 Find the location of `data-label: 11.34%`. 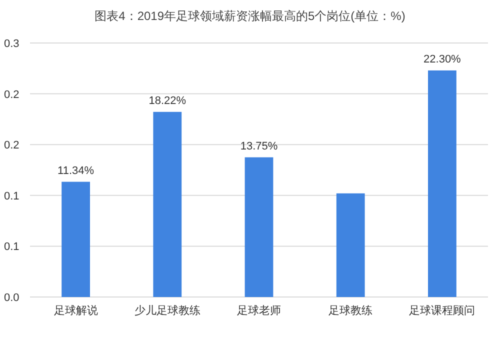

data-label: 11.34% is located at coordinates (76, 170).